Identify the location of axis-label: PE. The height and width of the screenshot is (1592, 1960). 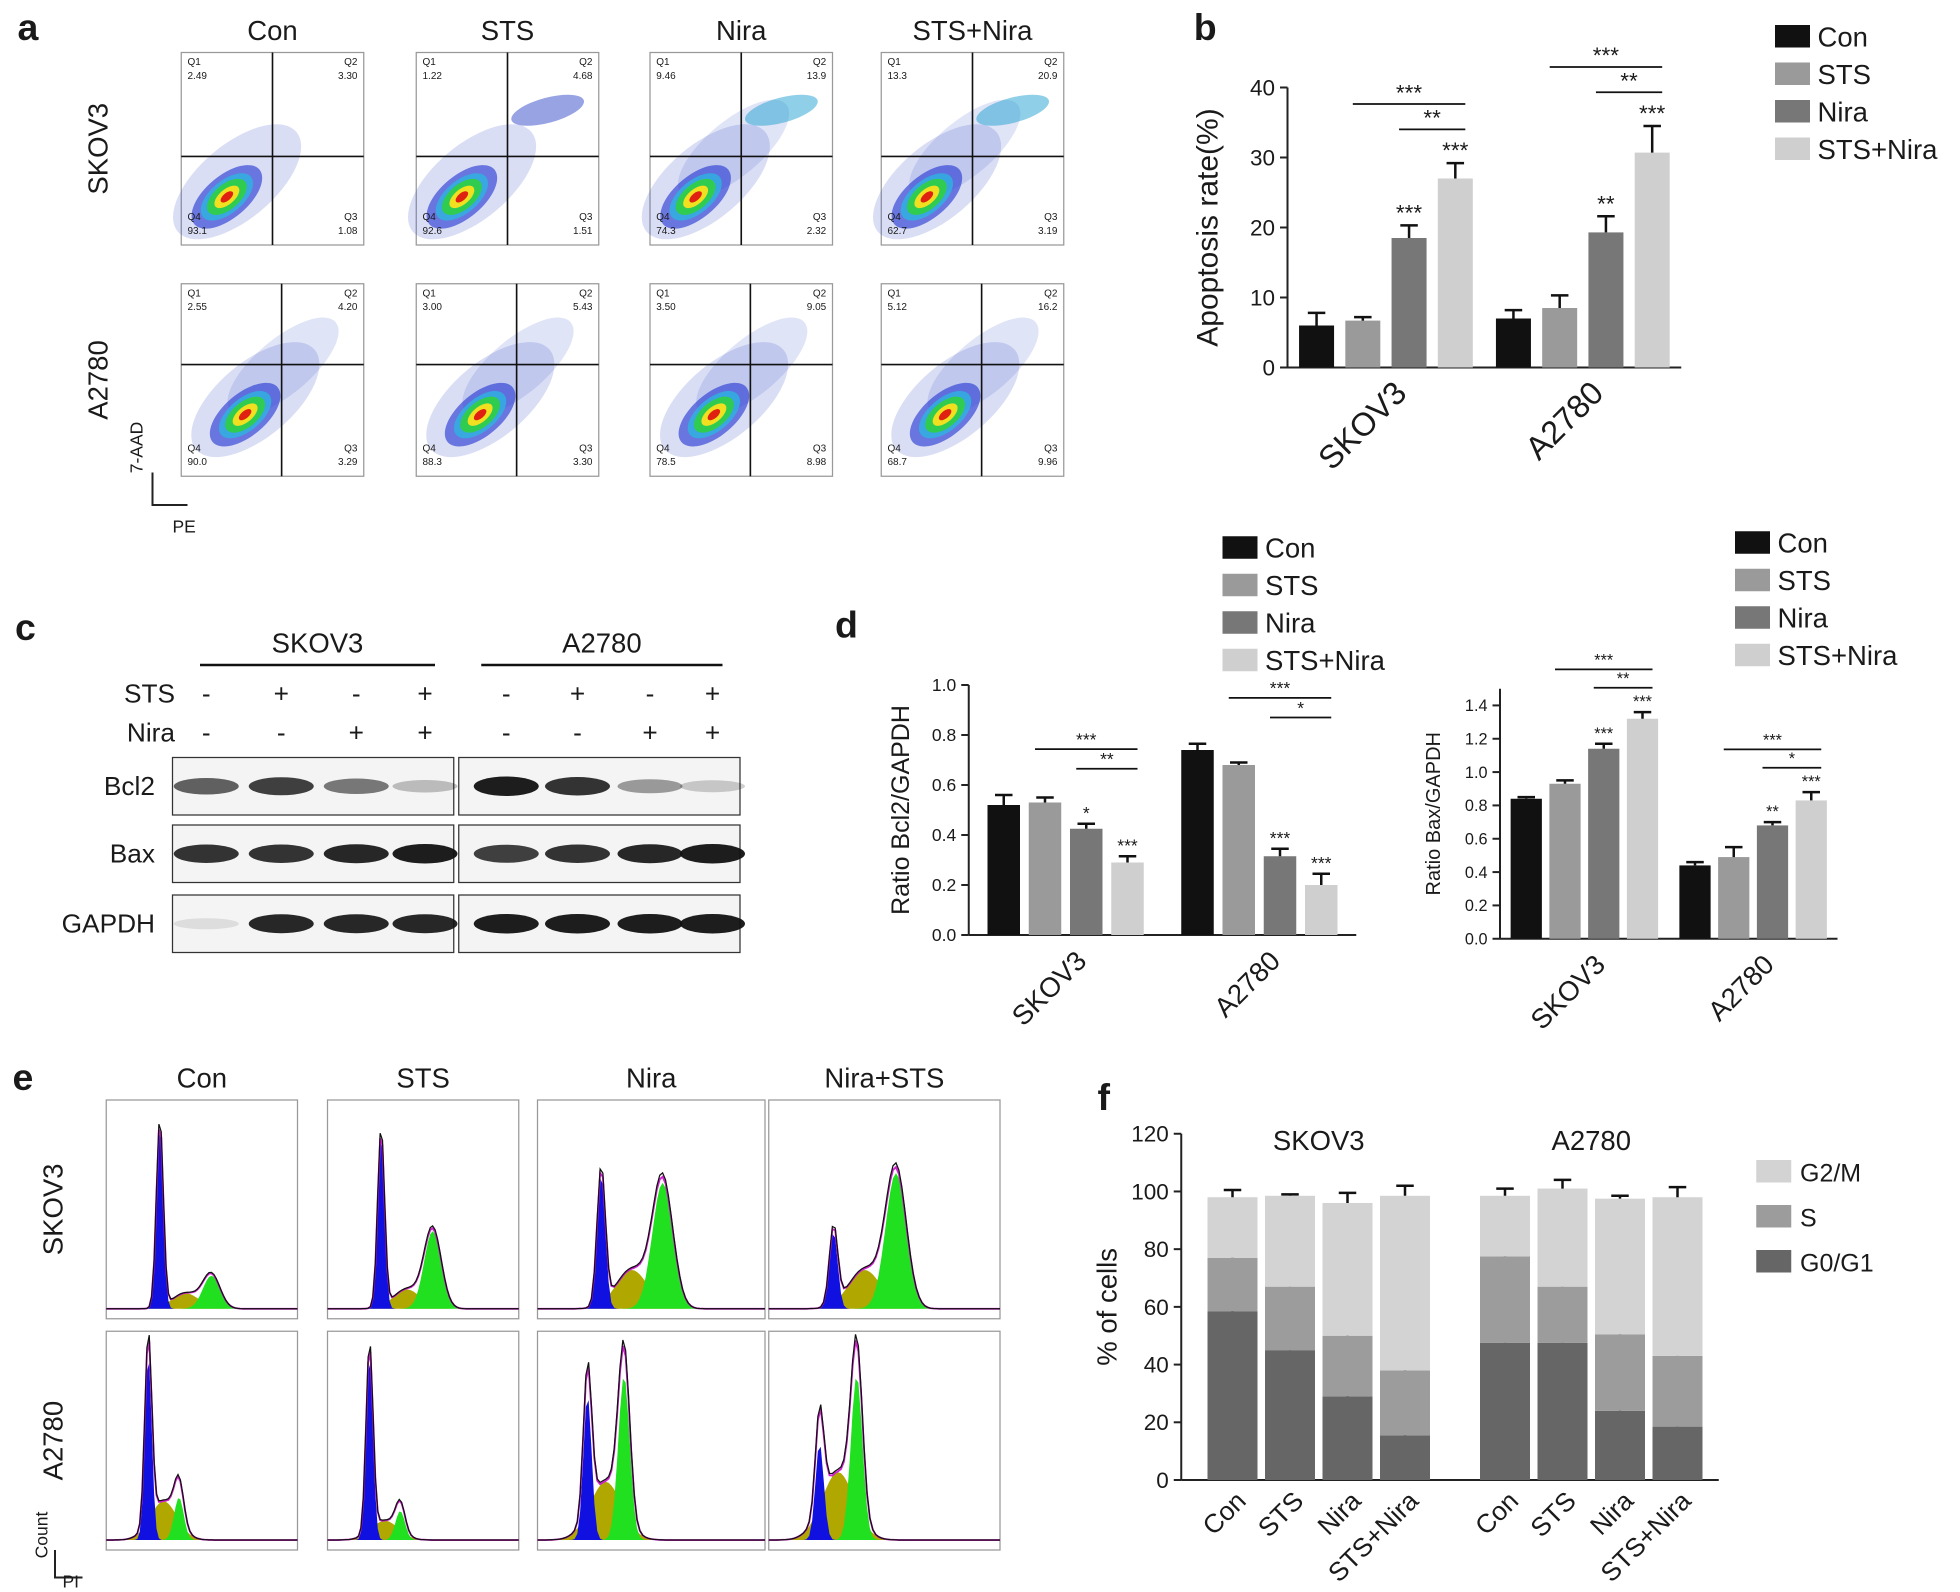
(184, 527).